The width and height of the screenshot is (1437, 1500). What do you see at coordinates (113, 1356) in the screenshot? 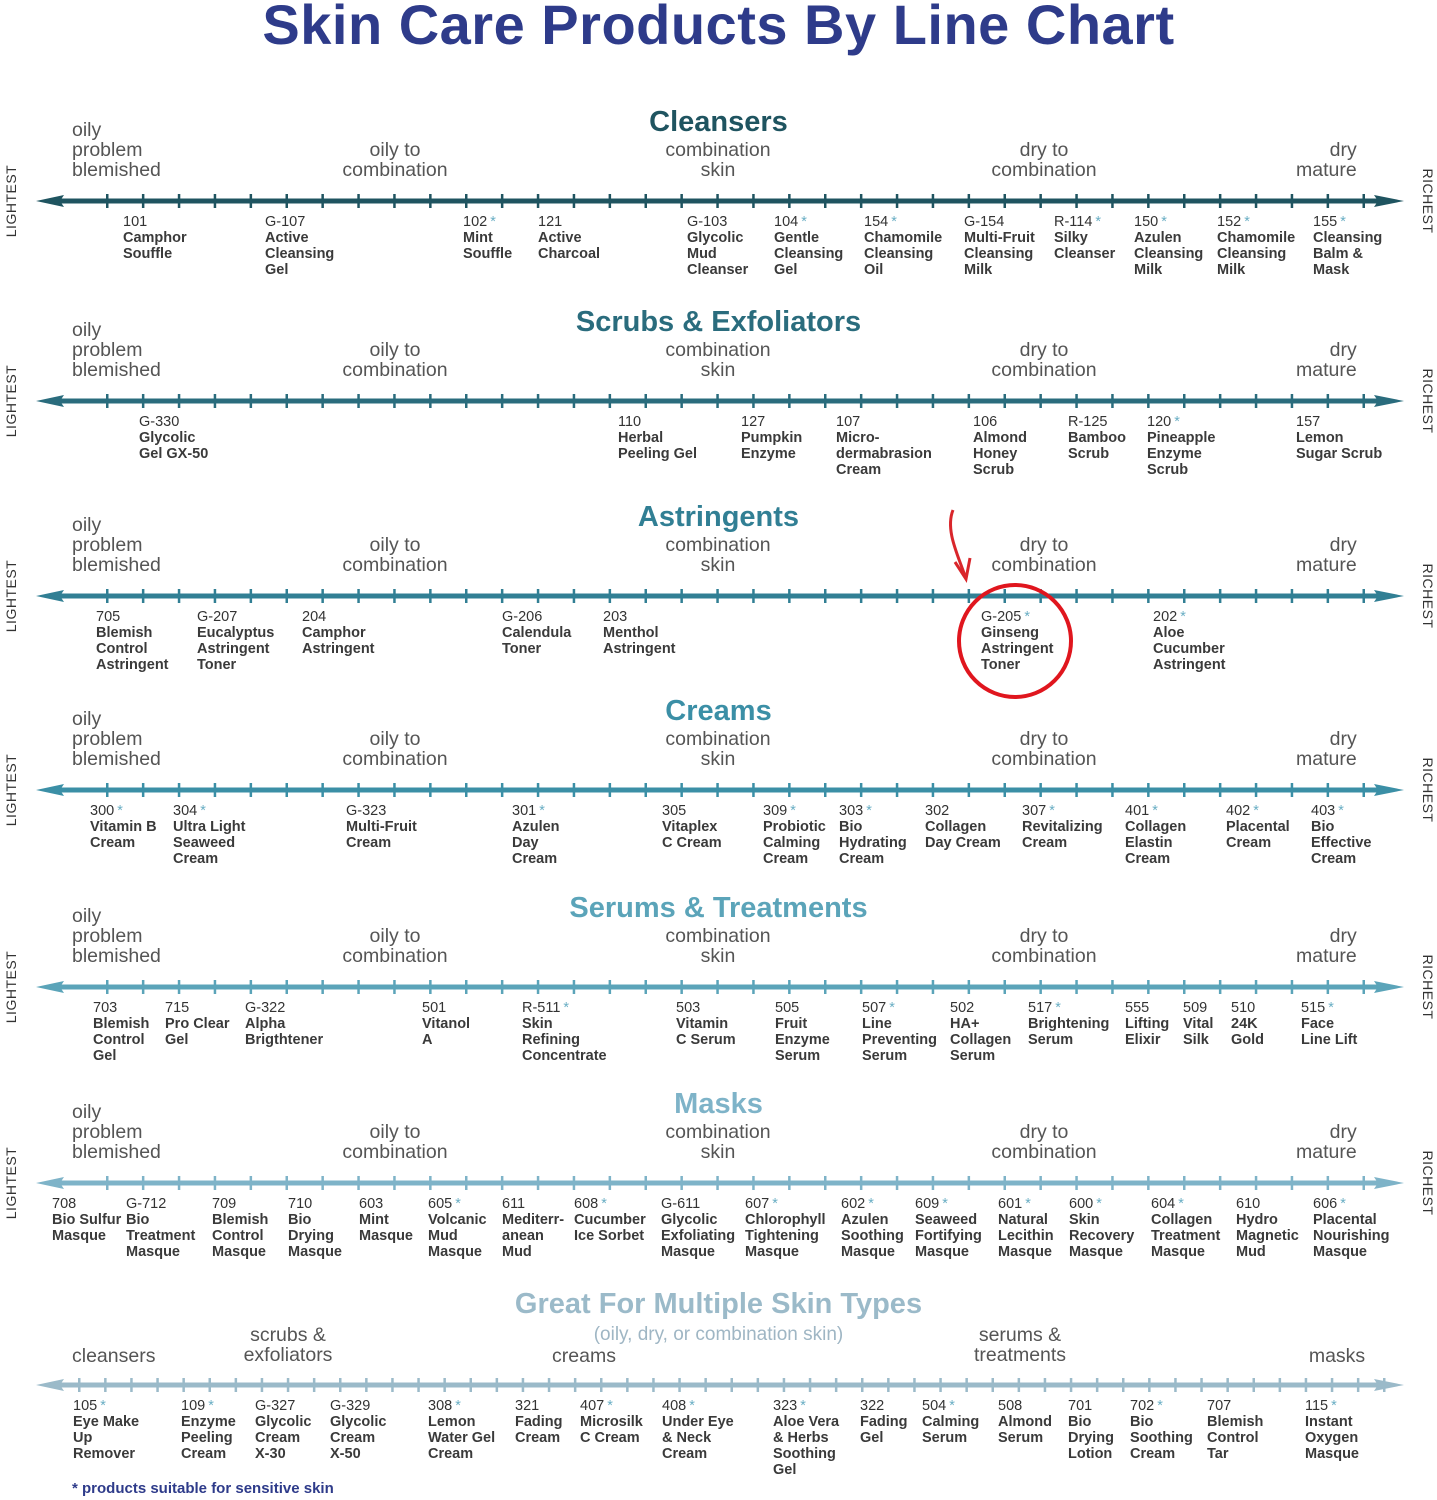
I see `zone-label: cleansers` at bounding box center [113, 1356].